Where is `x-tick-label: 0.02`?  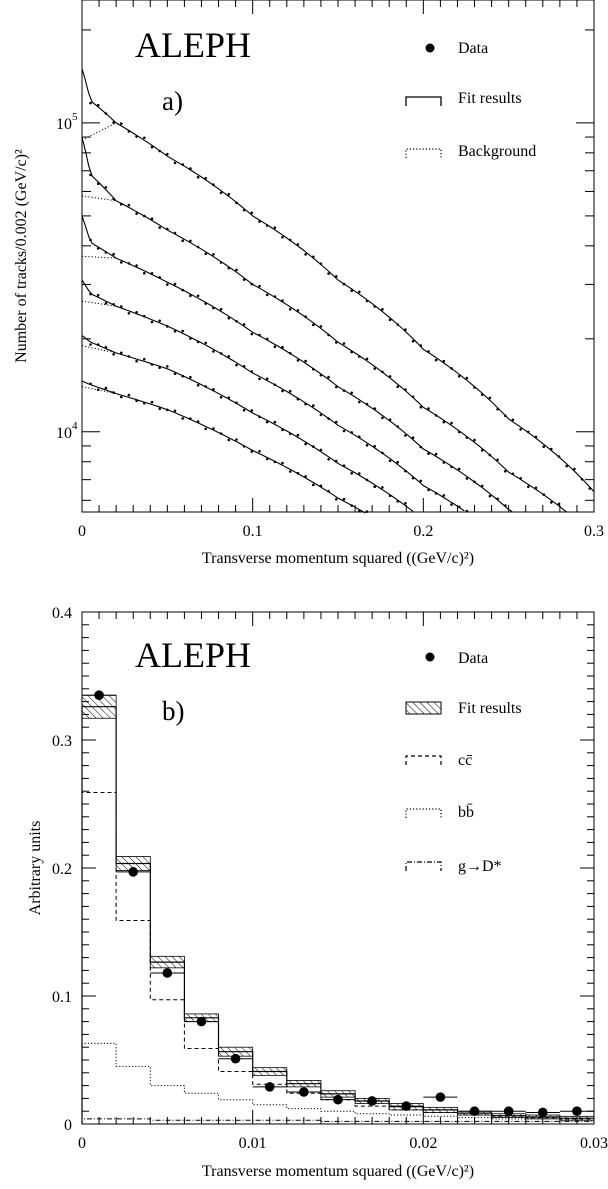 x-tick-label: 0.02 is located at coordinates (423, 1143).